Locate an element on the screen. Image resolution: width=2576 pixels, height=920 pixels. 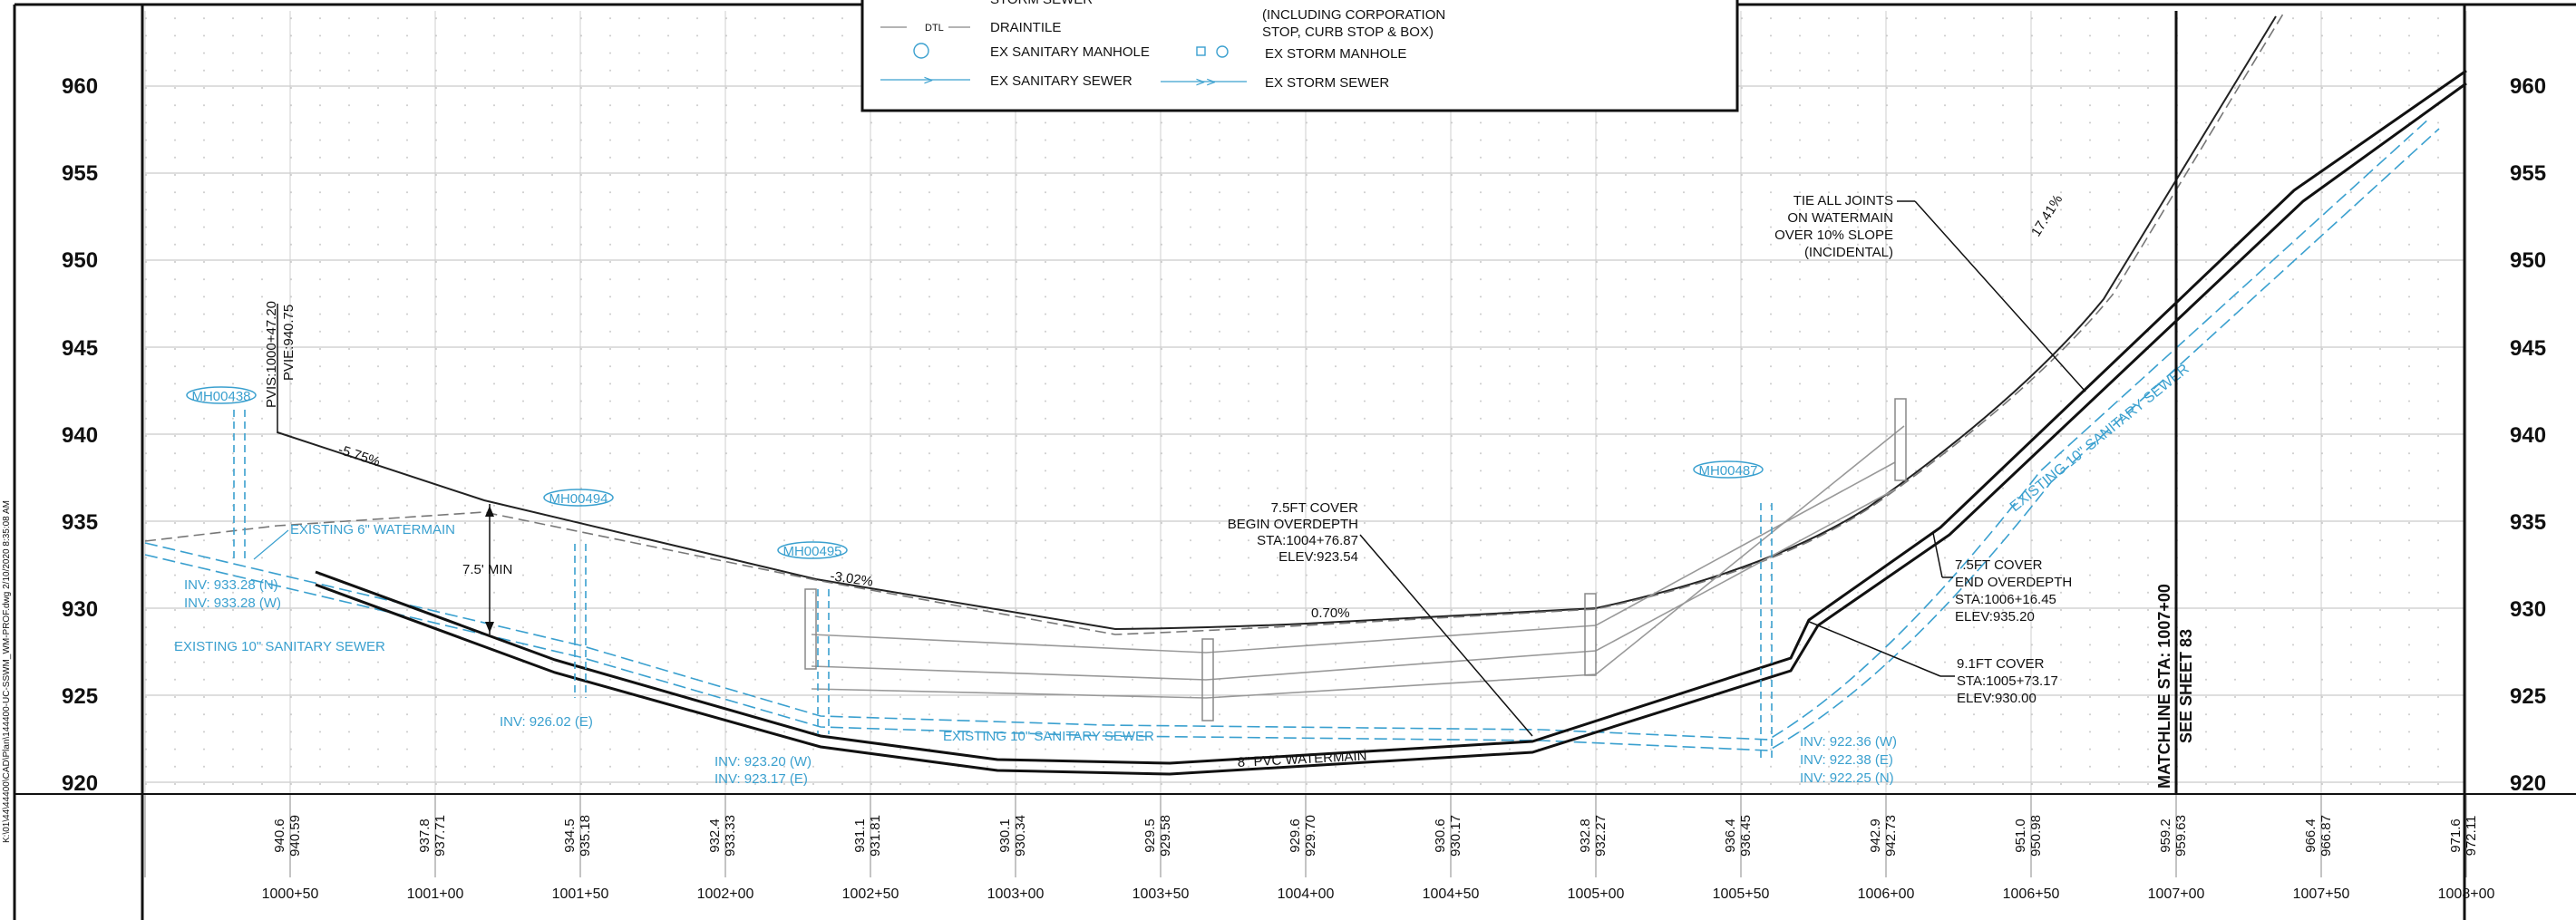
existing-elevation: 942.9 is located at coordinates (1875, 835).